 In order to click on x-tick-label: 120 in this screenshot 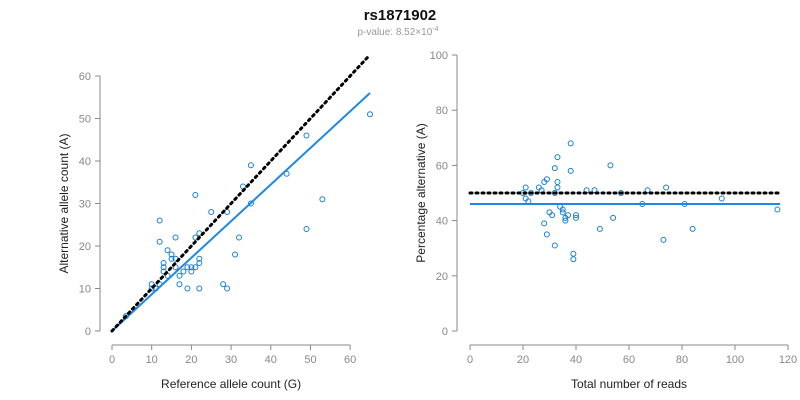, I will do `click(788, 360)`.